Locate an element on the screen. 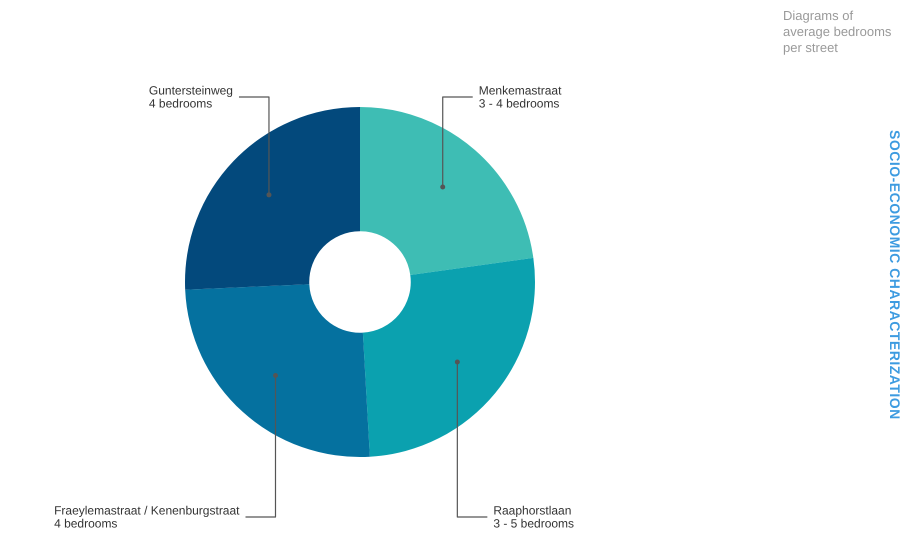 The height and width of the screenshot is (541, 905). slice-label: Menkemastraat 3 - 4 bedrooms is located at coordinates (520, 96).